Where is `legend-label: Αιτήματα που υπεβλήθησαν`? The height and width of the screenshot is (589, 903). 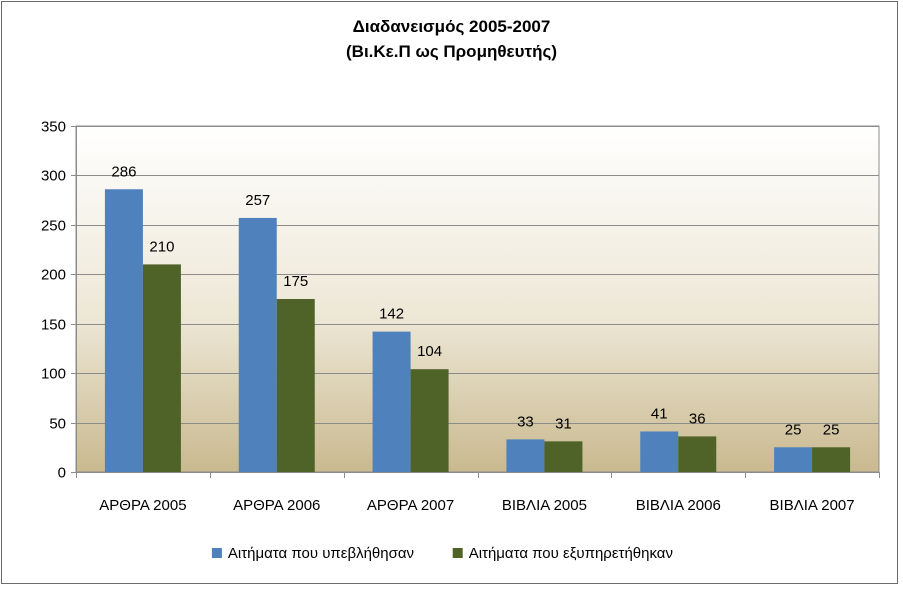
legend-label: Αιτήματα που υπεβλήθησαν is located at coordinates (321, 553).